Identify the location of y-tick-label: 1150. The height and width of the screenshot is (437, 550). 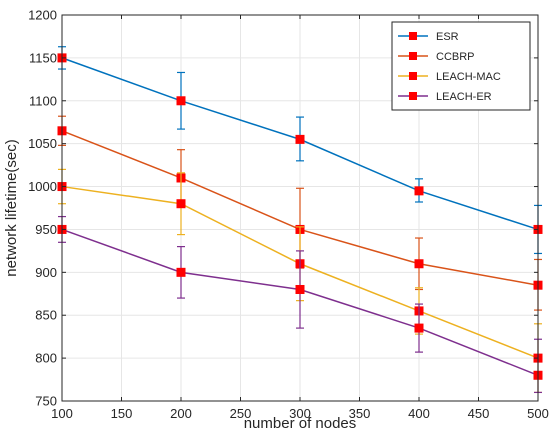
(43, 57).